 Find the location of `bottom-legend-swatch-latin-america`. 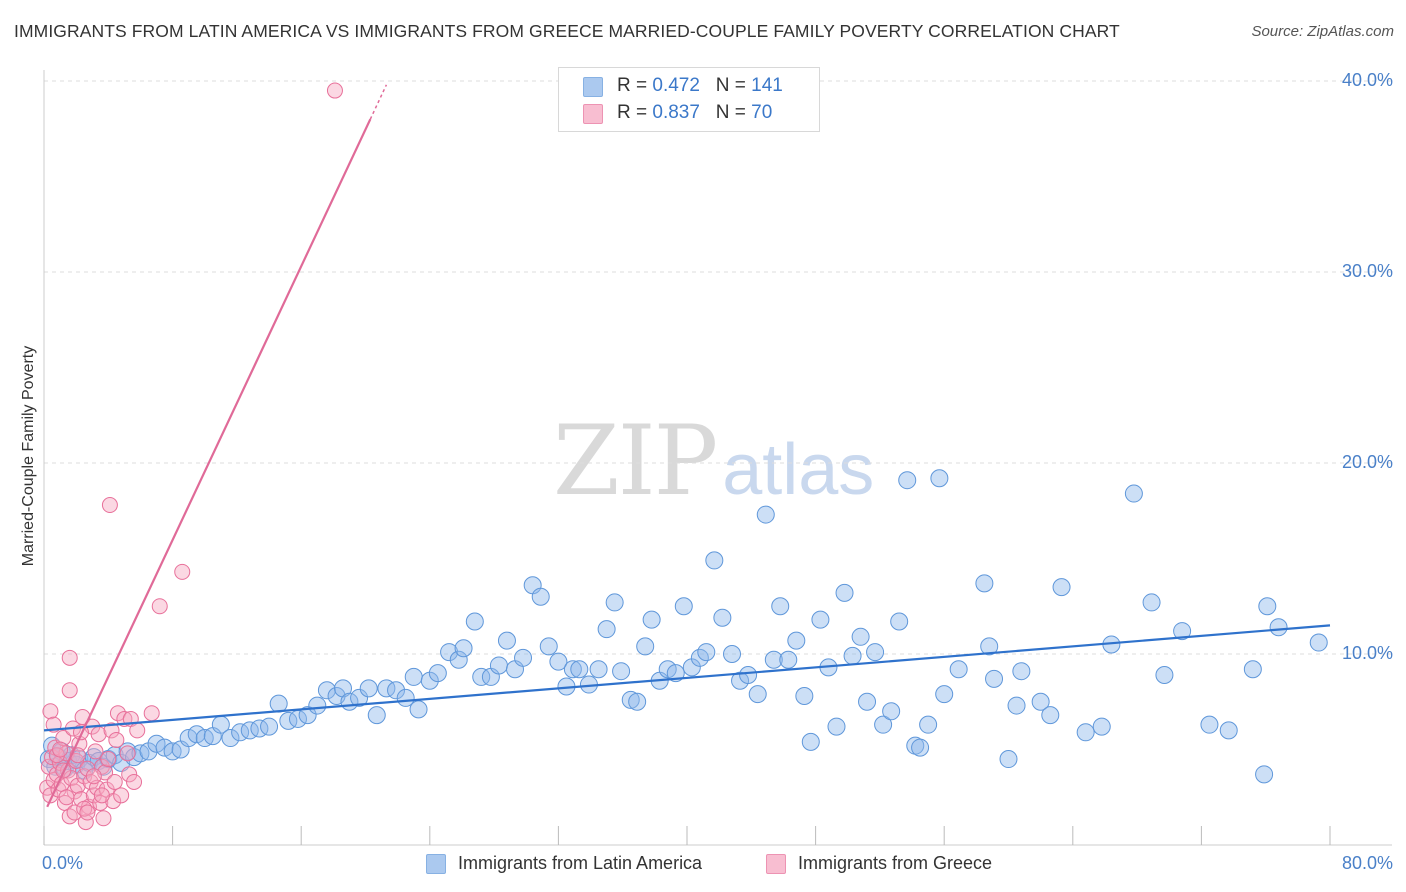

bottom-legend-swatch-latin-america is located at coordinates (436, 864).